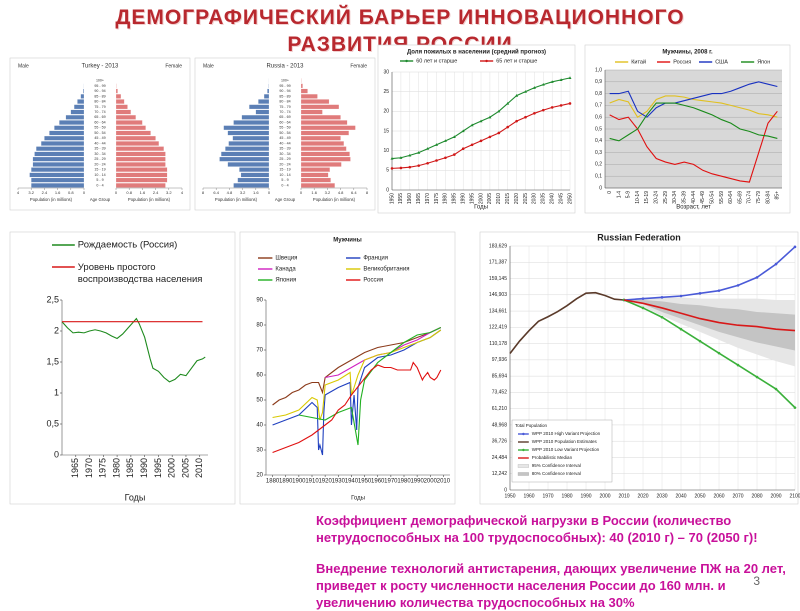 The width and height of the screenshot is (800, 611). I want to click on x-tick-label: 1990, so click(144, 468).